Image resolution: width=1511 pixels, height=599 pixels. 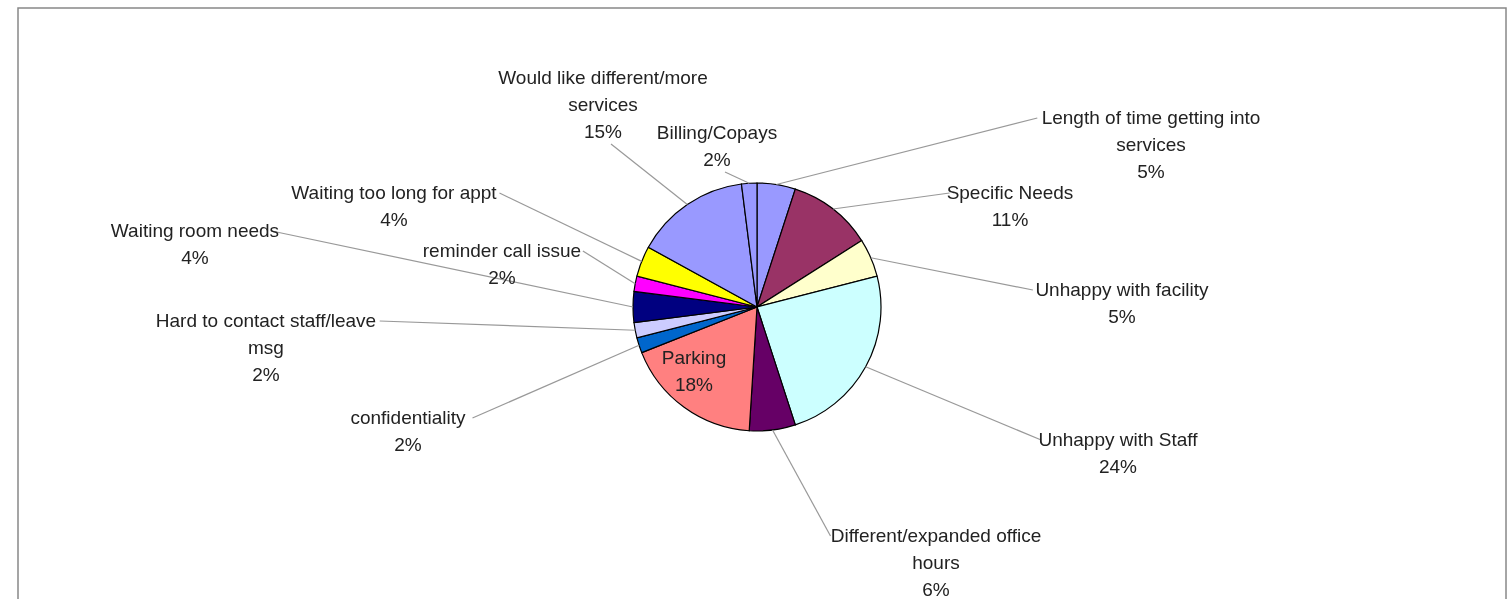 I want to click on data-label: 18%, so click(x=694, y=384).